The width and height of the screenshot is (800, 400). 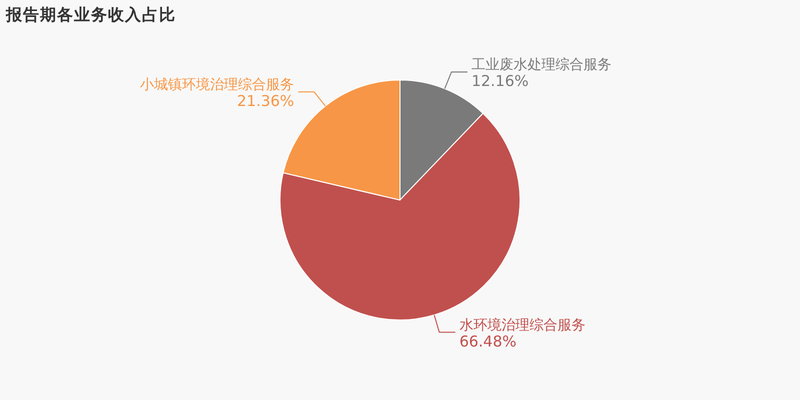 I want to click on slice-label: 工业废水处理综合服务, so click(x=541, y=64).